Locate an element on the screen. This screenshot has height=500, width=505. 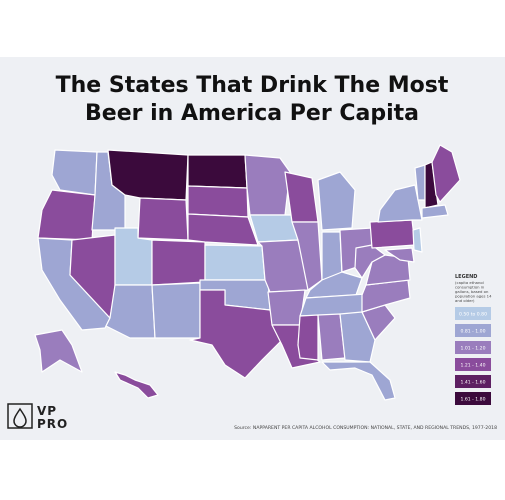
legend-text: and older) is located at coordinates (465, 300).